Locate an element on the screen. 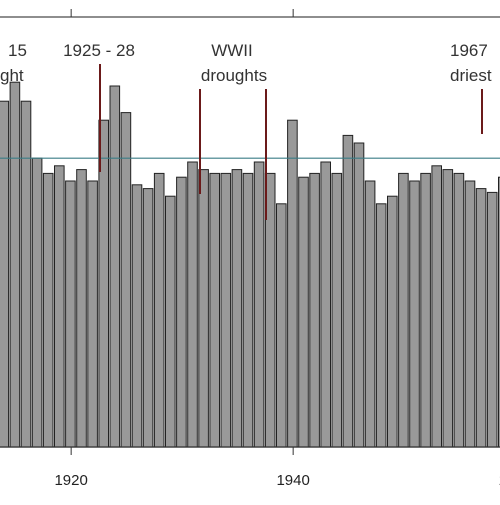  bar-1922 is located at coordinates (93, 314).